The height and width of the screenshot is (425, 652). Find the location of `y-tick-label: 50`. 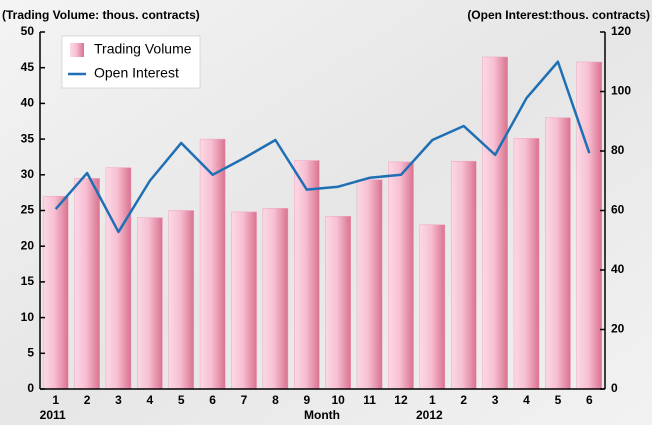

y-tick-label: 50 is located at coordinates (28, 31).